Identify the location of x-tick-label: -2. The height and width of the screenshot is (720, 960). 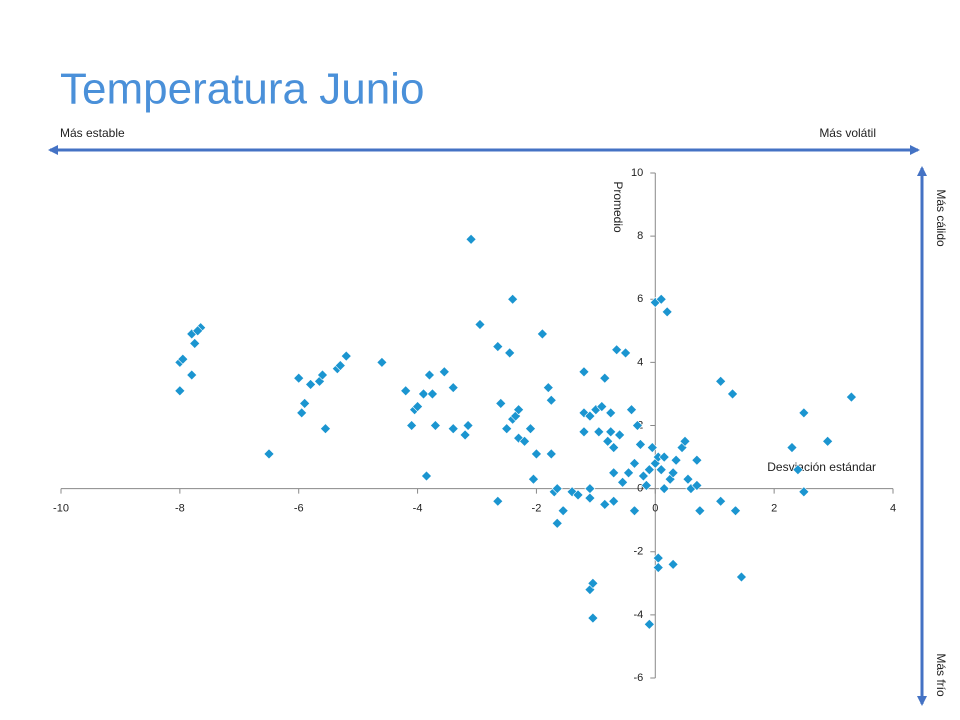
(537, 509).